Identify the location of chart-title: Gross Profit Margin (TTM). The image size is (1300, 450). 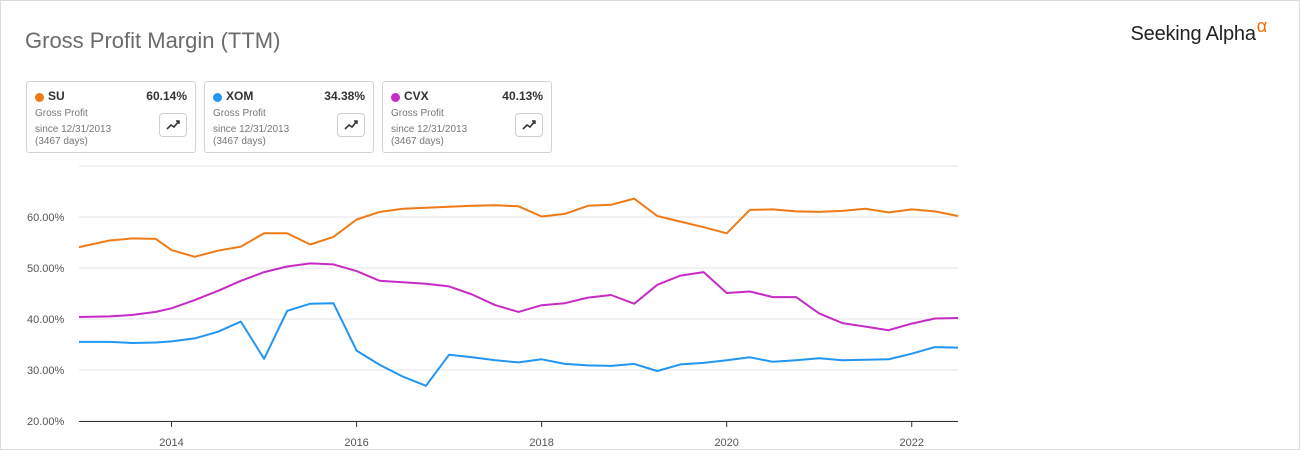
(153, 40).